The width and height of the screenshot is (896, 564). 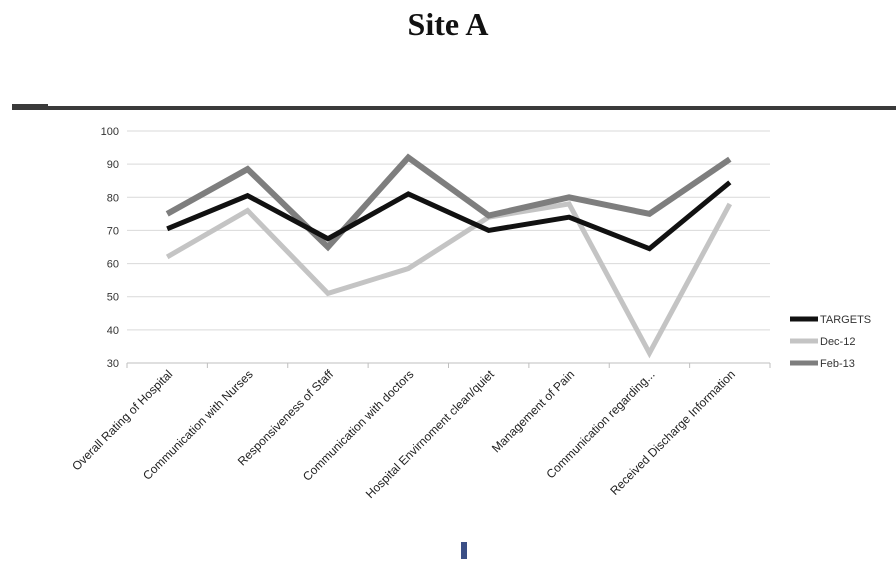 What do you see at coordinates (464, 550) in the screenshot?
I see `bottom-decoration` at bounding box center [464, 550].